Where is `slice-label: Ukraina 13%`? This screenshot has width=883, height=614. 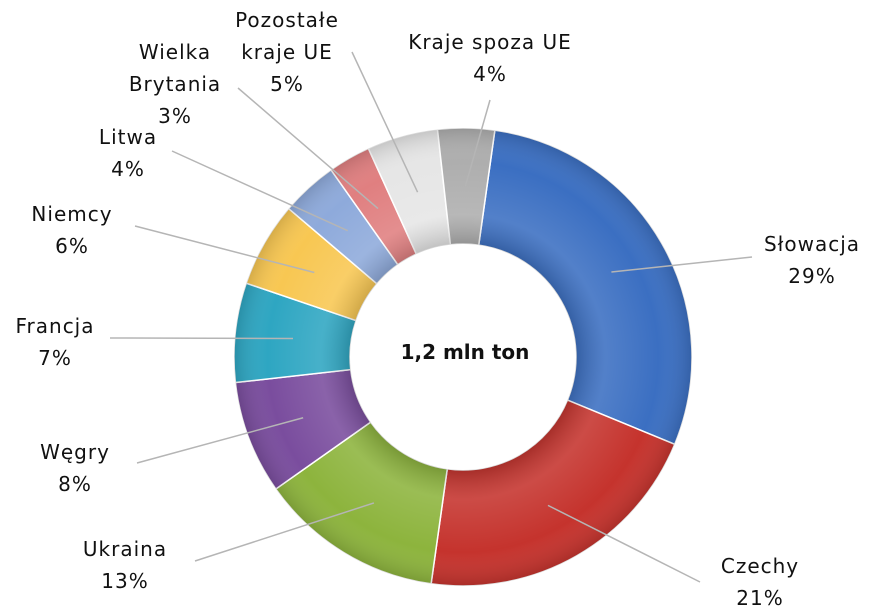
slice-label: Ukraina 13% is located at coordinates (125, 565).